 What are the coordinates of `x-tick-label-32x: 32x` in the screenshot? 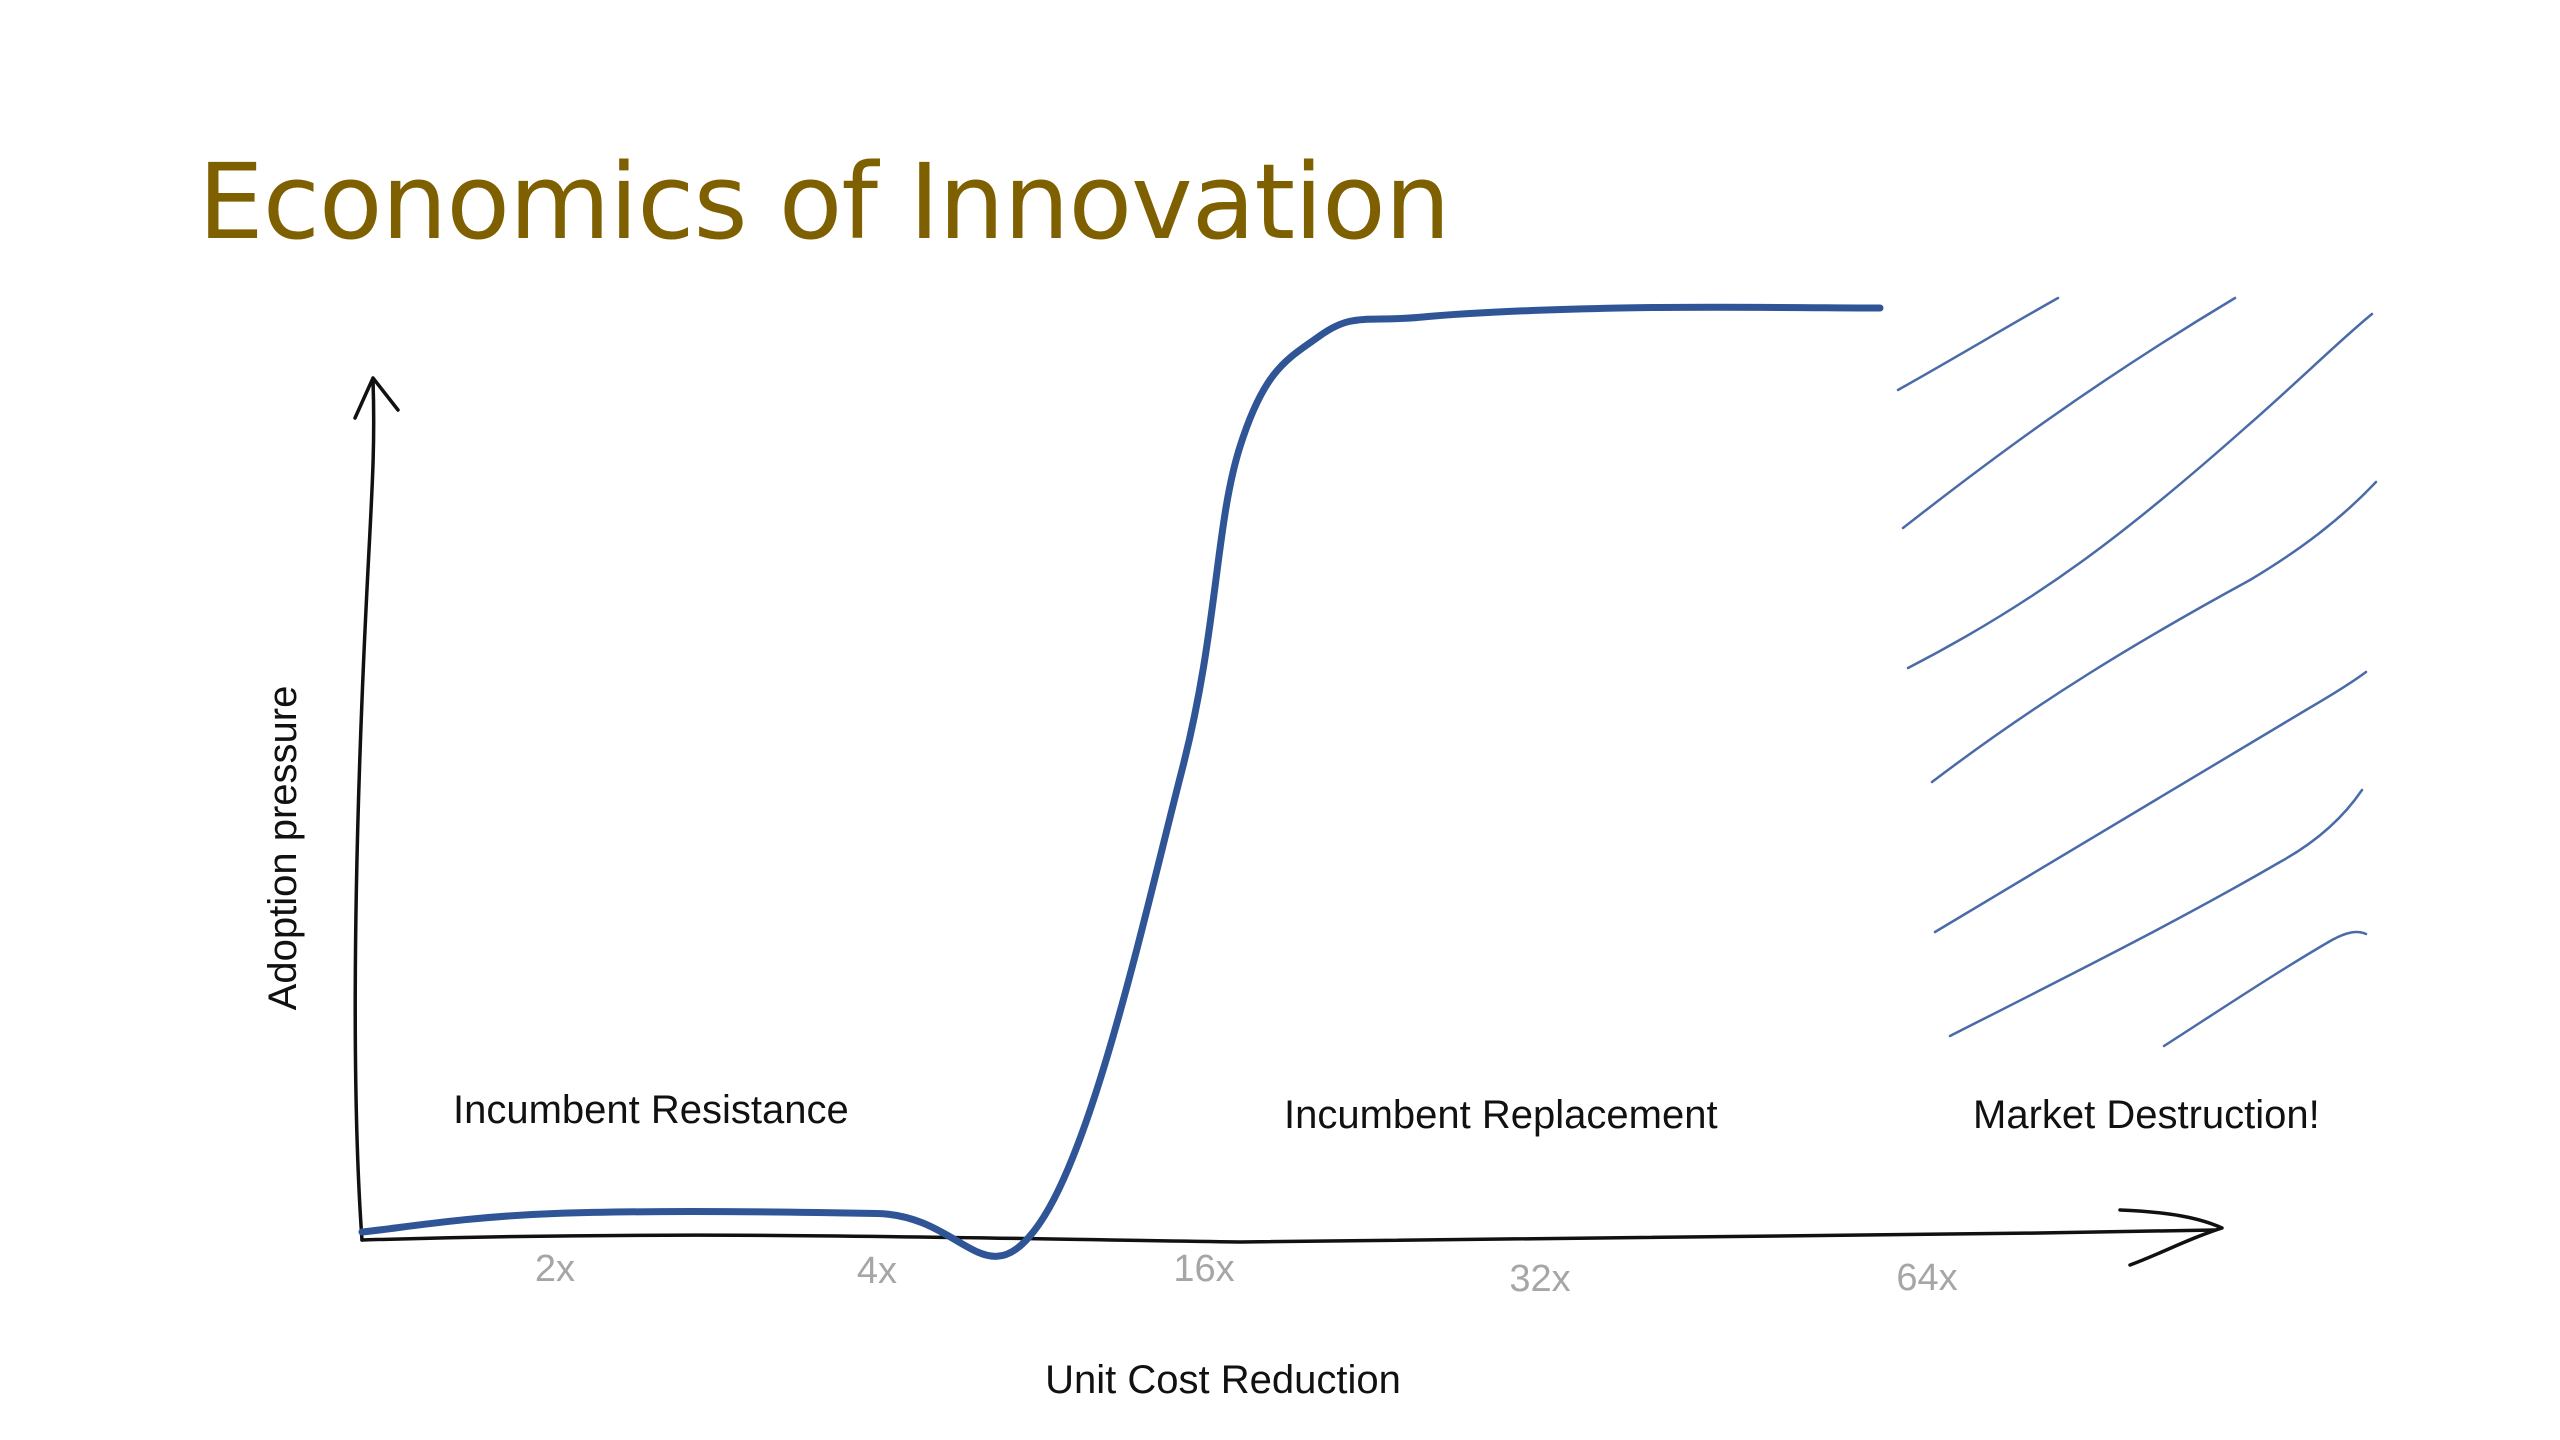 It's located at (1539, 1279).